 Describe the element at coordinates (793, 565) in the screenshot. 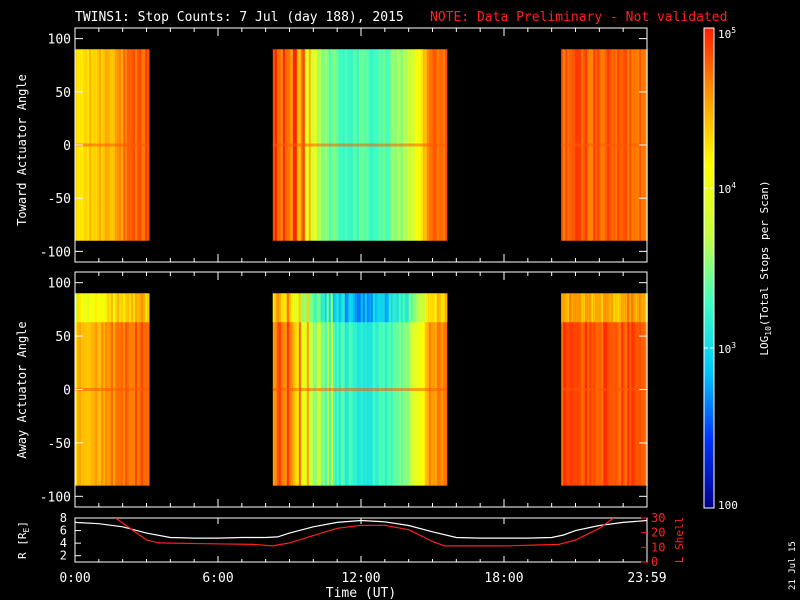

I see `date-stamp: 21 Jul 15` at that location.